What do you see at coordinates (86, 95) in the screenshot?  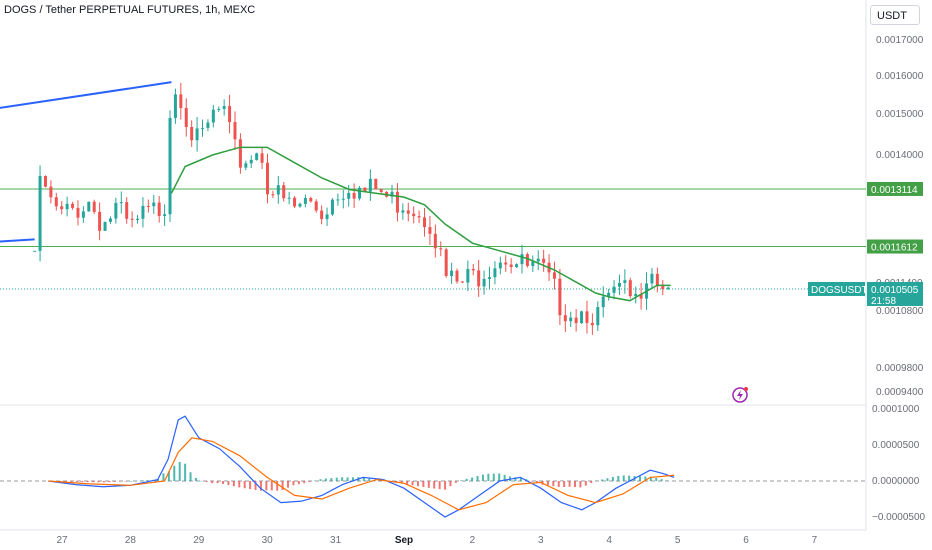 I see `upper-trendline` at bounding box center [86, 95].